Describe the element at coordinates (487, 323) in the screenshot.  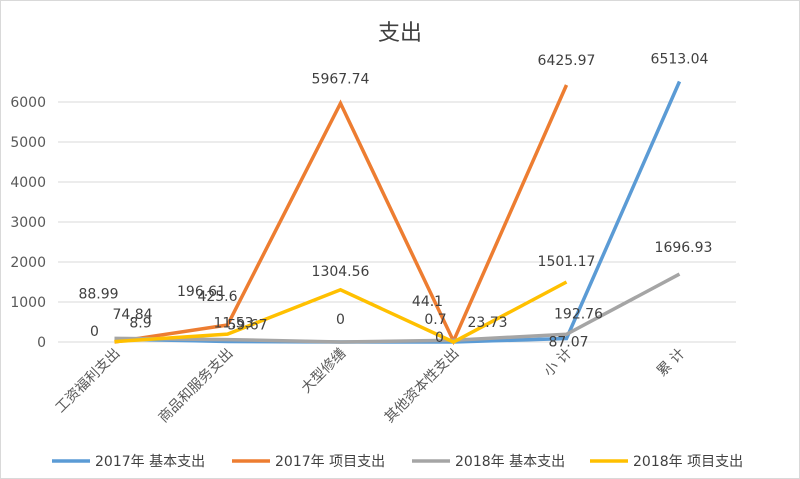
I see `data-label: 23.73` at that location.